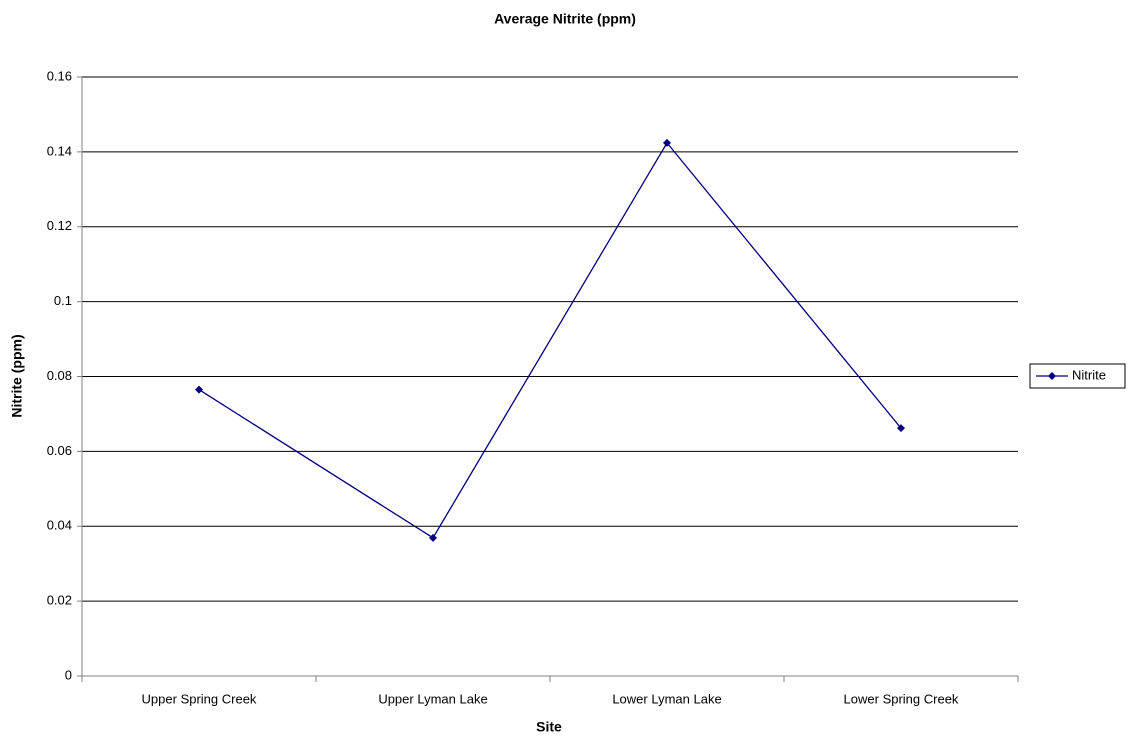  I want to click on y-tick-label: 0.1, so click(63, 300).